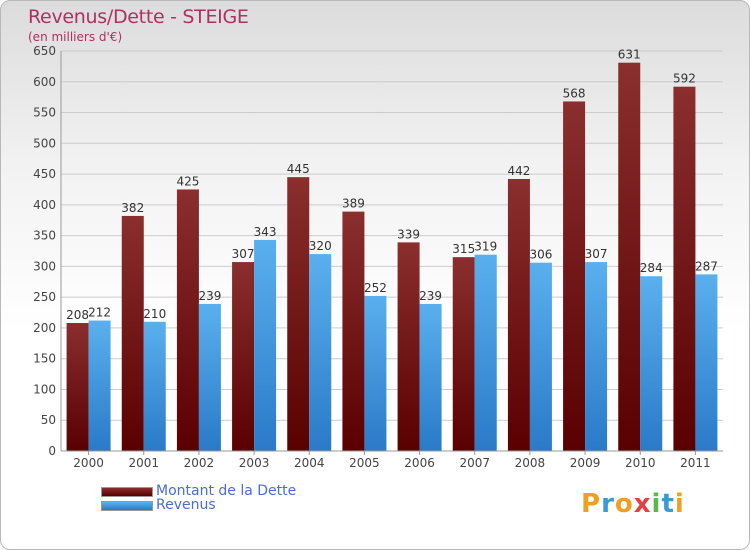 This screenshot has height=550, width=750. Describe the element at coordinates (463, 249) in the screenshot. I see `value-label-dette: 315` at that location.